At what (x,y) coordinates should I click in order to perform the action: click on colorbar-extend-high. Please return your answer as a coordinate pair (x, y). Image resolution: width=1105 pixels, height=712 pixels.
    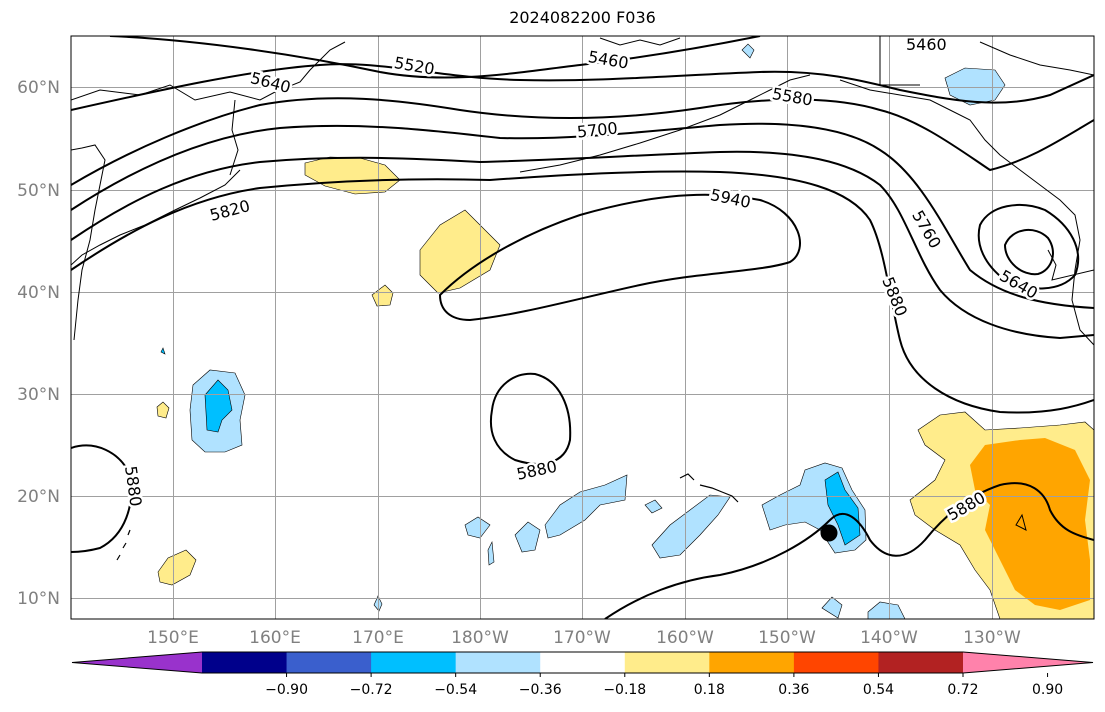
    Looking at the image, I should click on (1028, 662).